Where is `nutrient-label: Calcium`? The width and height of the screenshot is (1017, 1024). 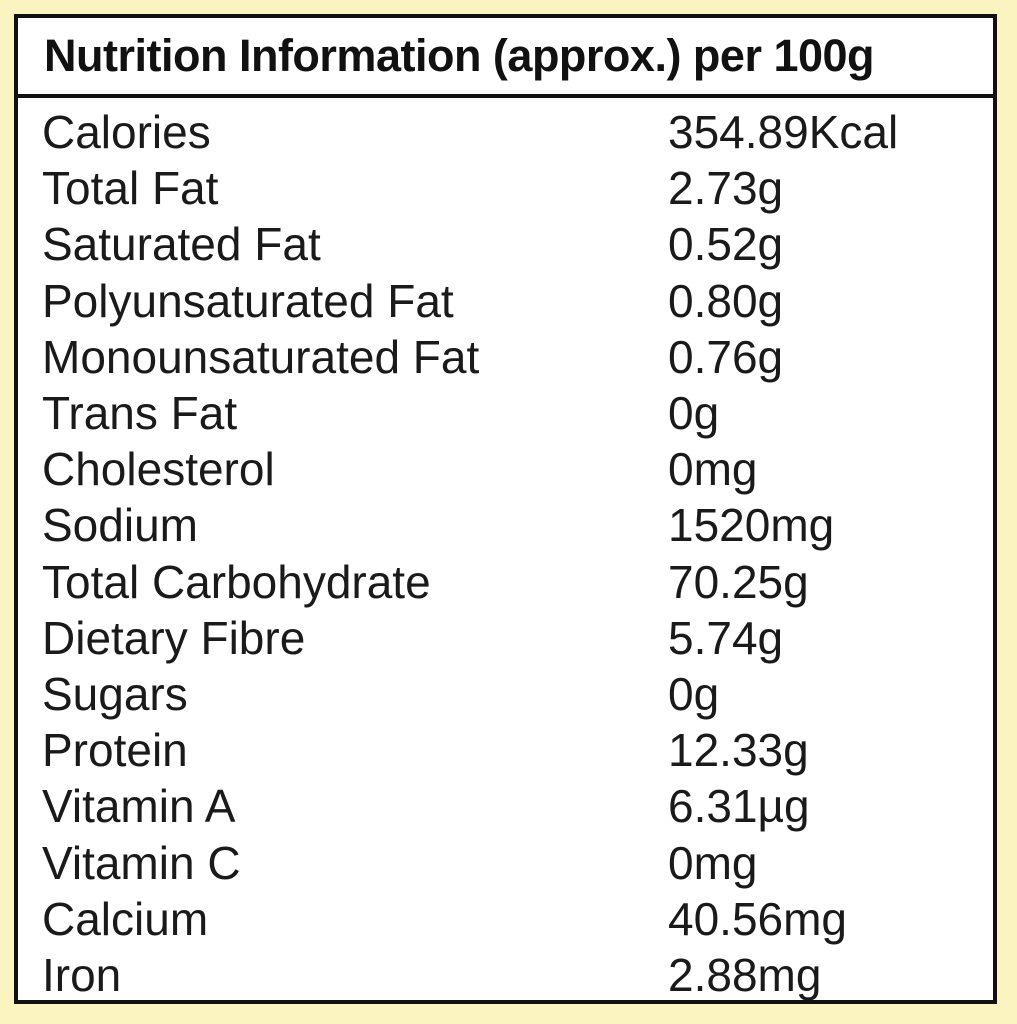
nutrient-label: Calcium is located at coordinates (125, 918).